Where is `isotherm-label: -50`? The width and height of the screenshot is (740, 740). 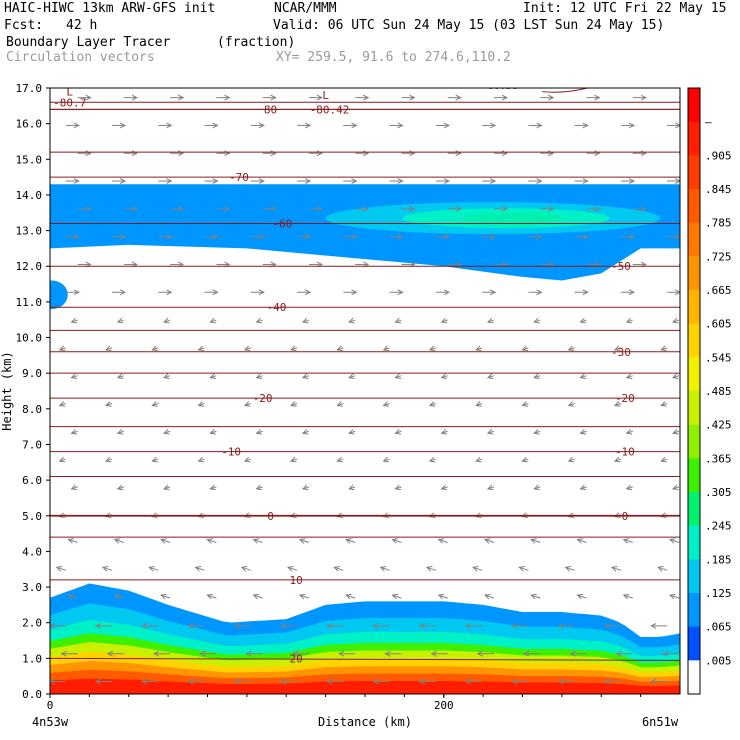
isotherm-label: -50 is located at coordinates (621, 266).